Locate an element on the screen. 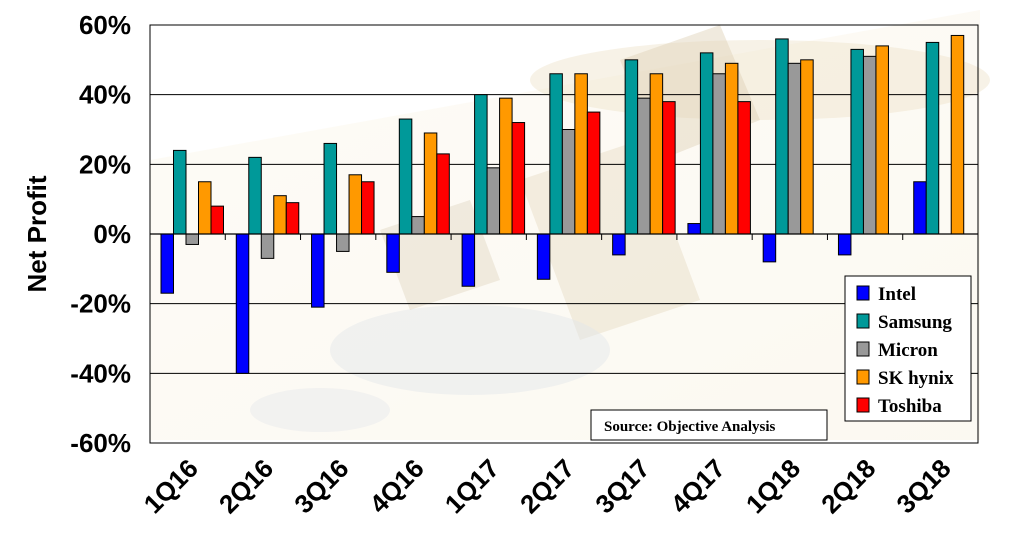 The image size is (1033, 555). legend-label: Micron is located at coordinates (908, 350).